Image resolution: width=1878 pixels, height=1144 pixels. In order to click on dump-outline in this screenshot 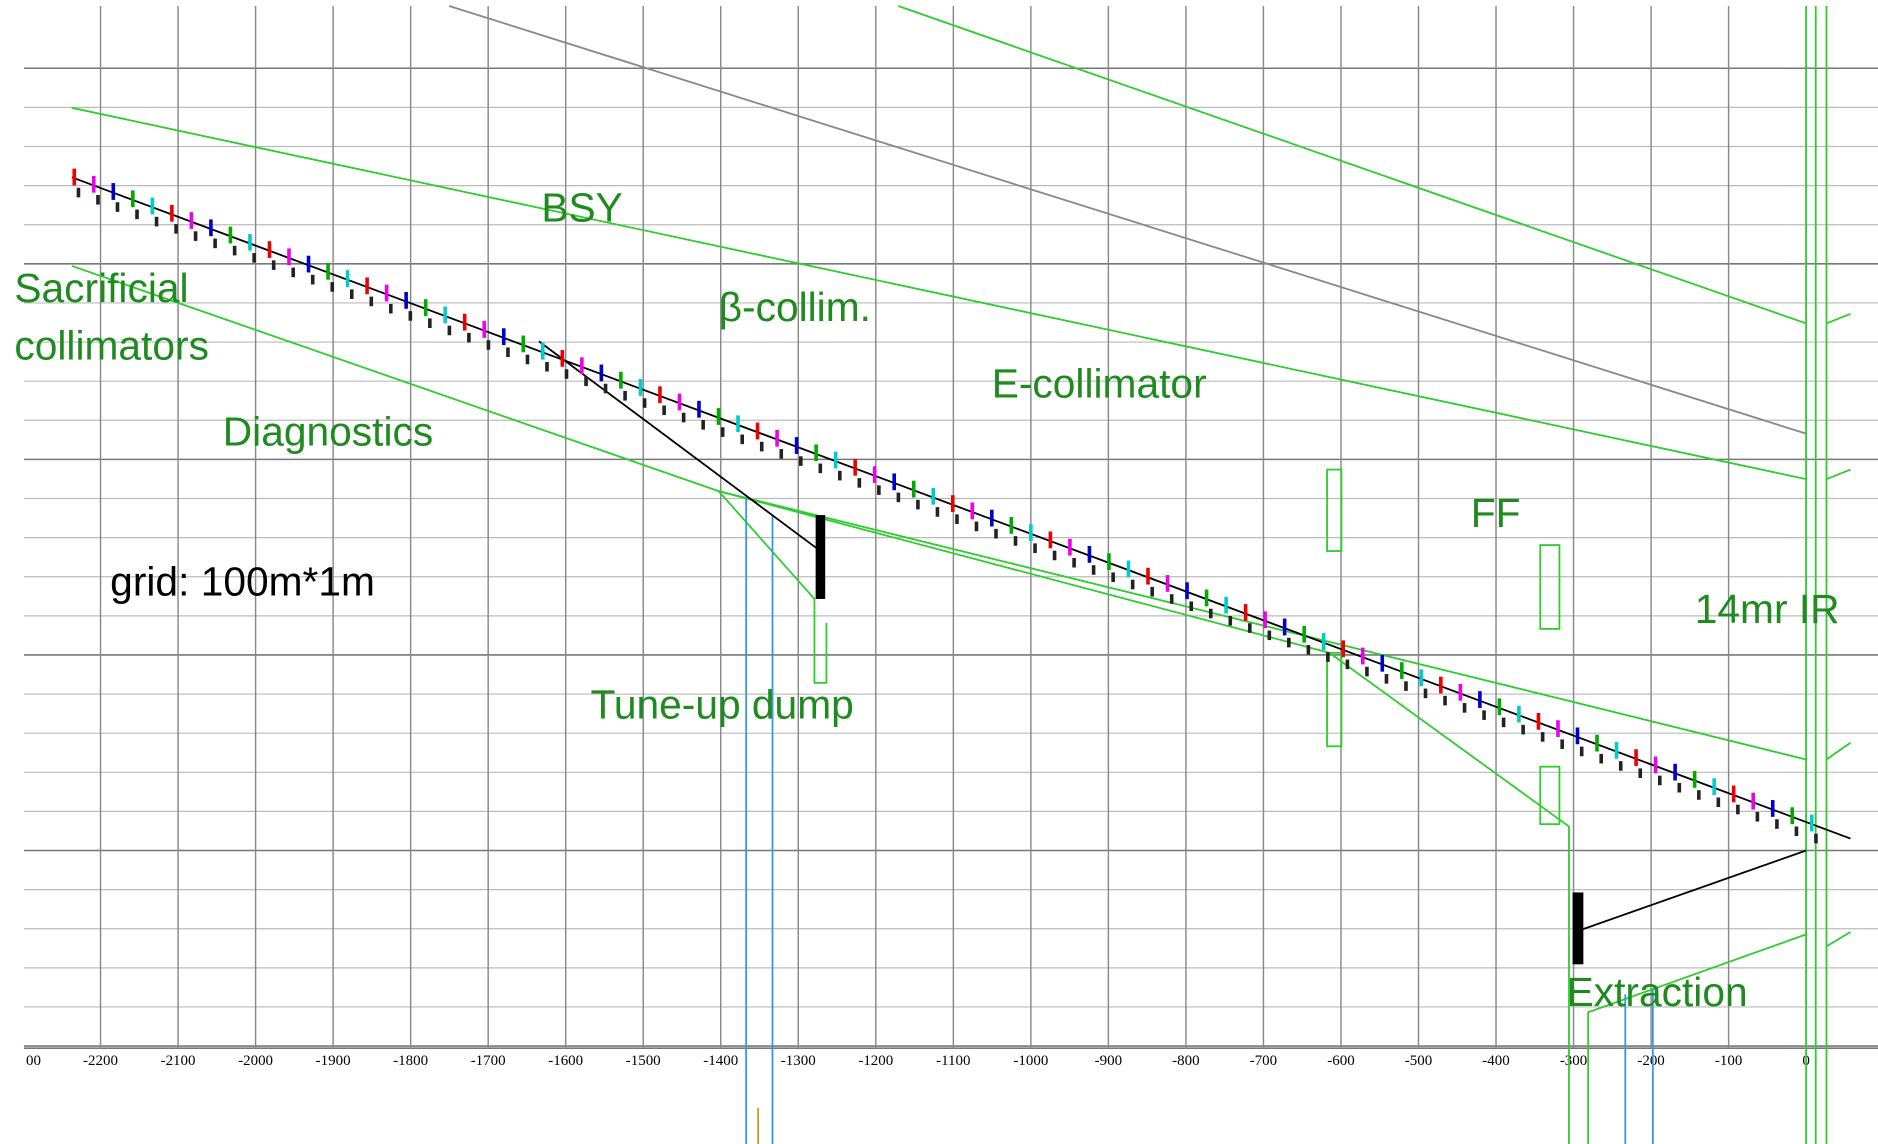, I will do `click(772, 587)`.